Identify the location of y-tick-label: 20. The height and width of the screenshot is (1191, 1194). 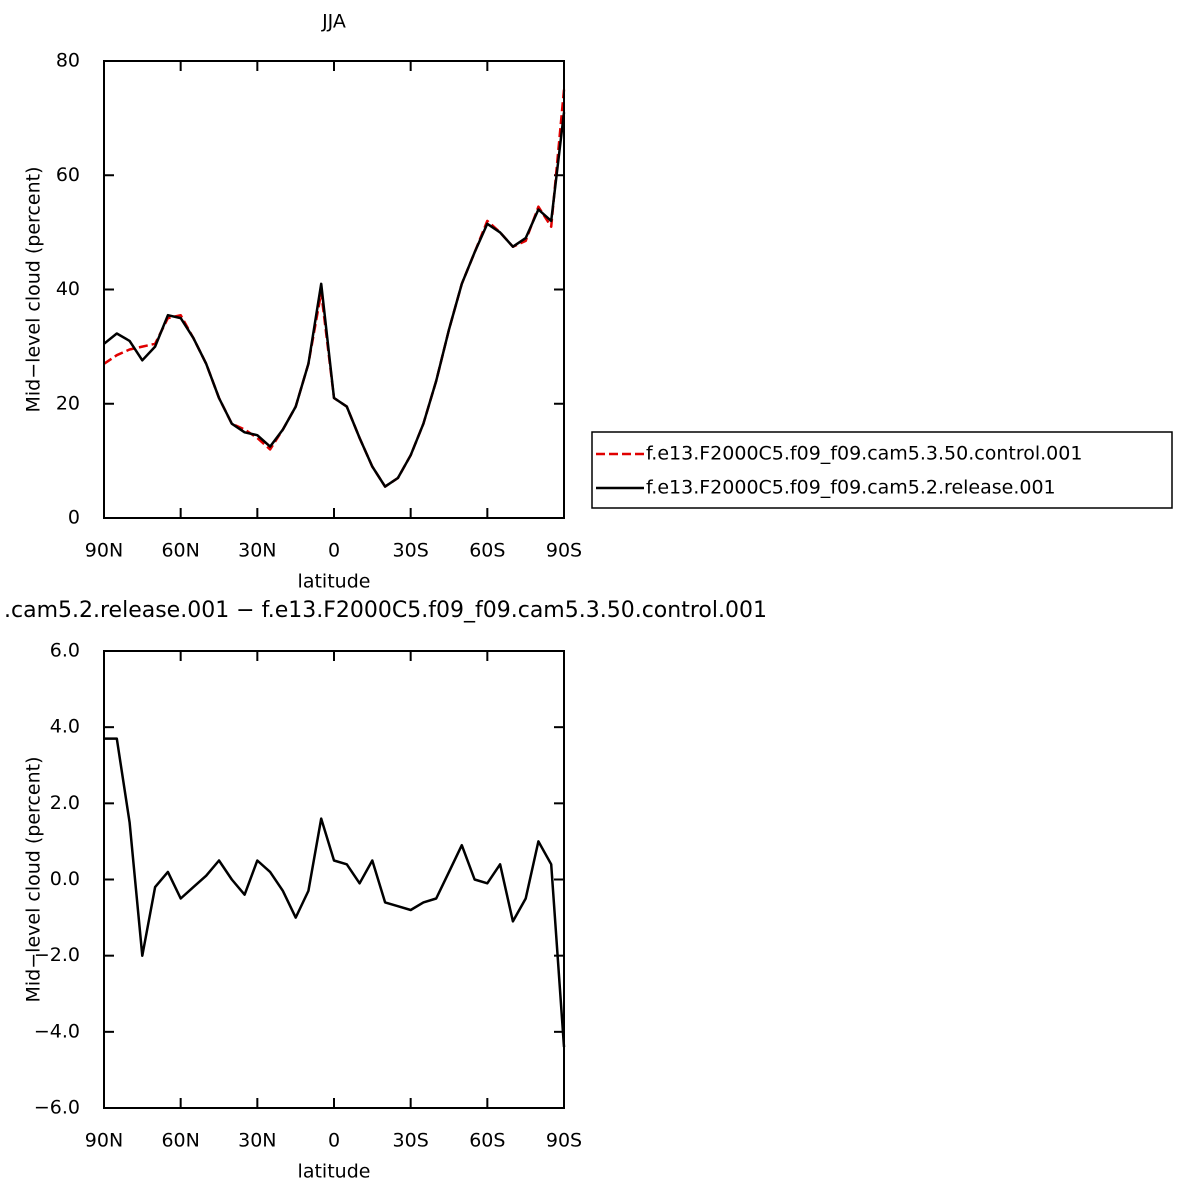
(68, 403).